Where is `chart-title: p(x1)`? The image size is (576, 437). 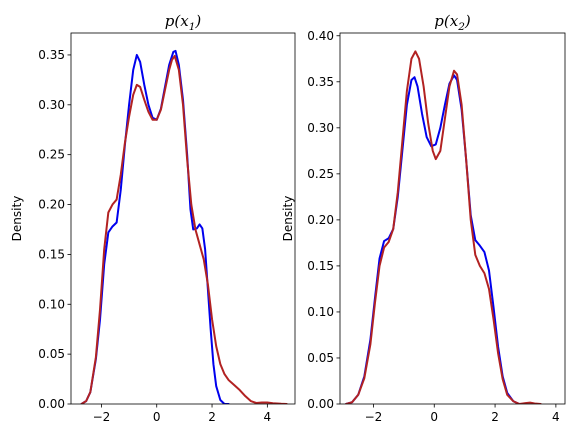
chart-title: p(x1) is located at coordinates (183, 22).